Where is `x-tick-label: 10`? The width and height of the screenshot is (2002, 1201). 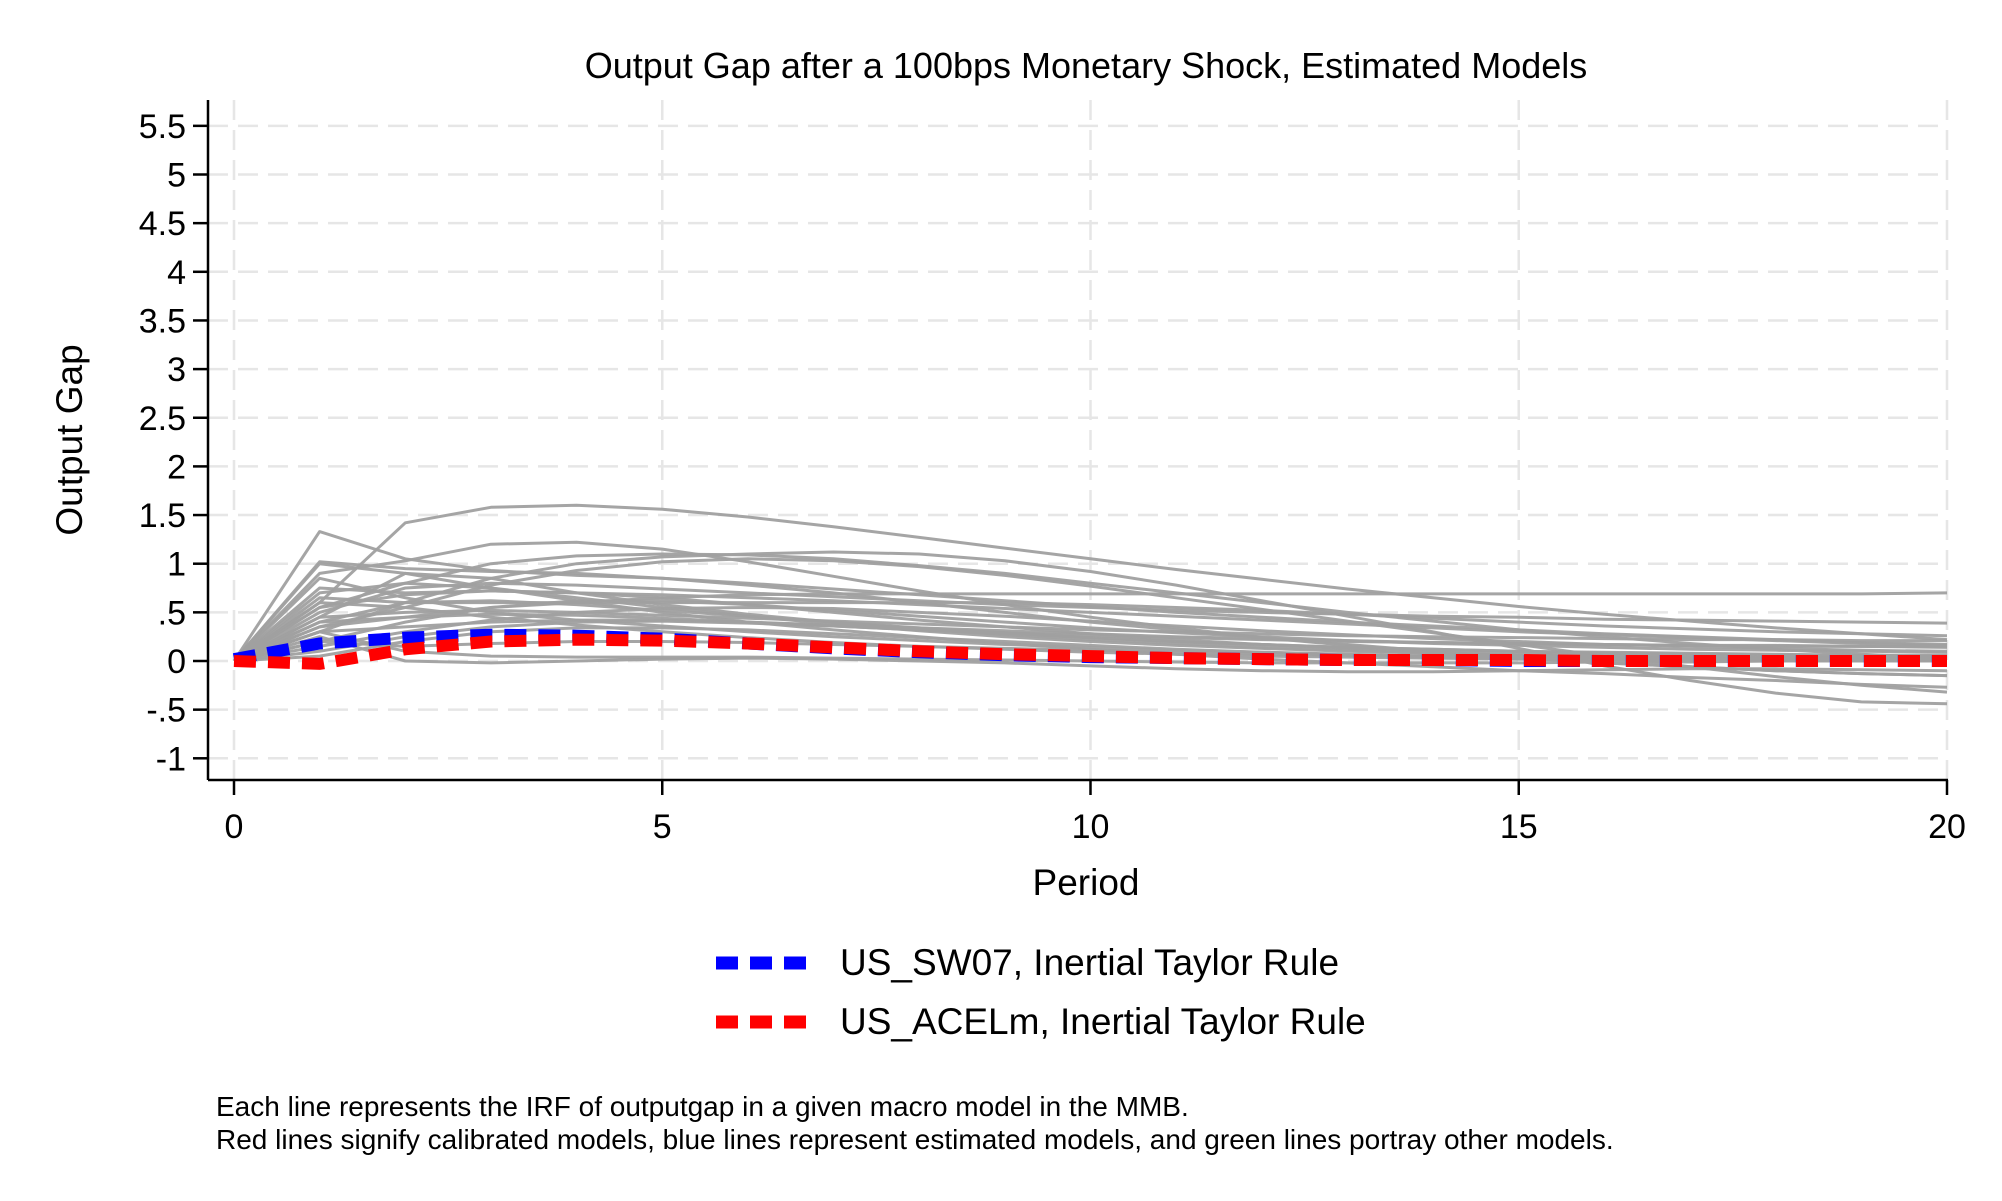
x-tick-label: 10 is located at coordinates (1091, 827).